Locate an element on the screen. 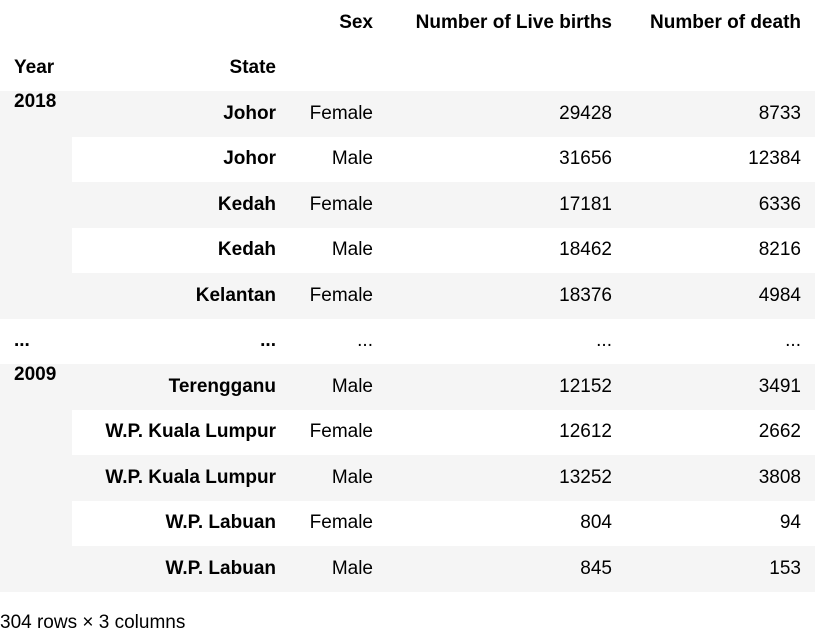 This screenshot has height=643, width=825. death-cell: 12384 is located at coordinates (774, 159).